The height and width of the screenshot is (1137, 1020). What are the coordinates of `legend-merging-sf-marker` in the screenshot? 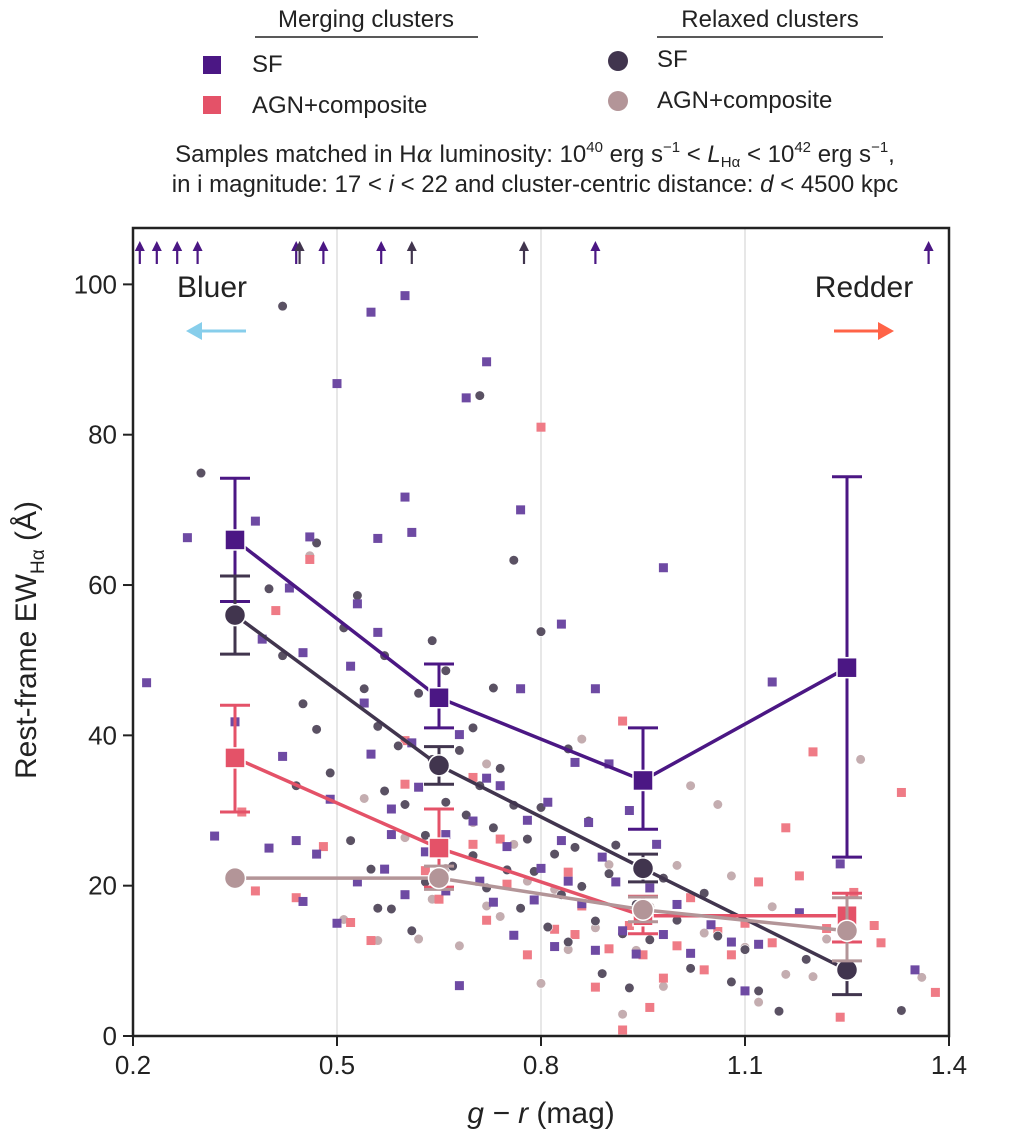 It's located at (212, 65).